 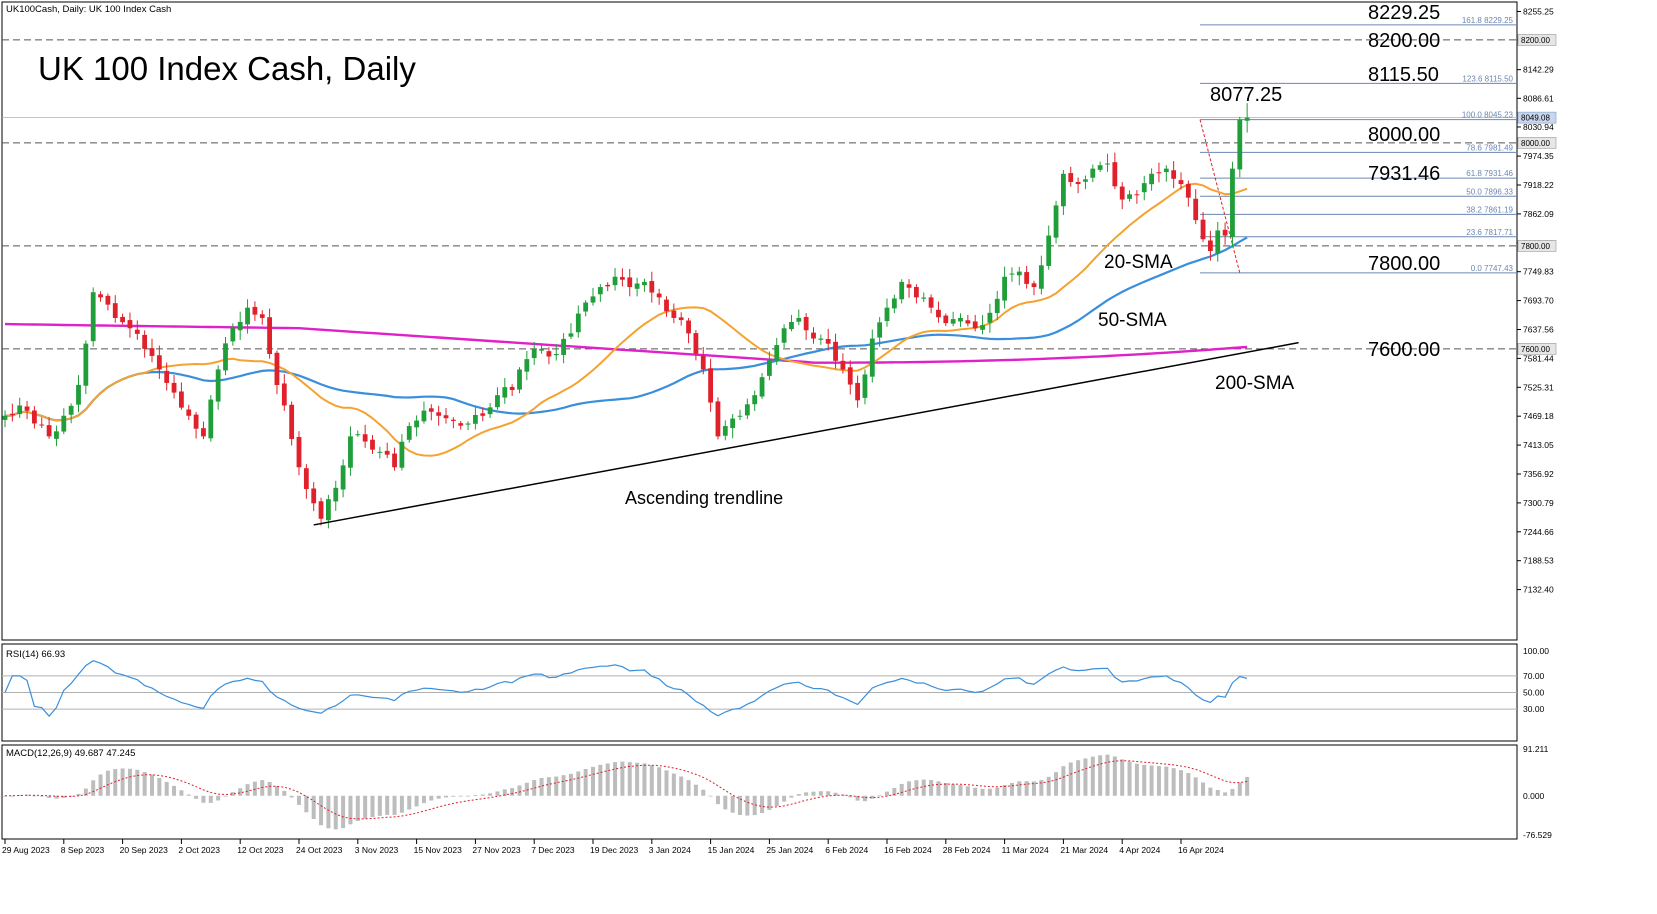 What do you see at coordinates (1538, 156) in the screenshot?
I see `price-tick-label-5: 7974.35` at bounding box center [1538, 156].